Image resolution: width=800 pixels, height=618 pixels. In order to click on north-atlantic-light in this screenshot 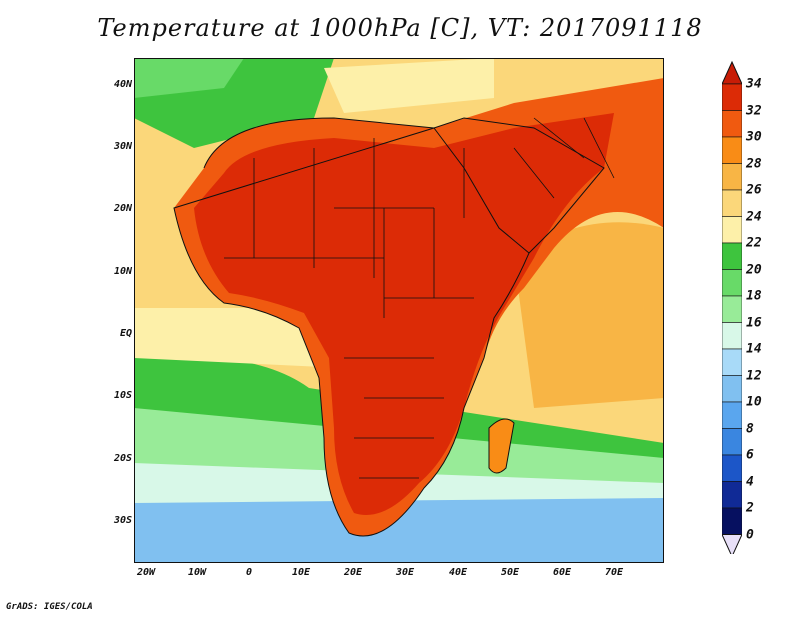, I will do `click(189, 78)`.